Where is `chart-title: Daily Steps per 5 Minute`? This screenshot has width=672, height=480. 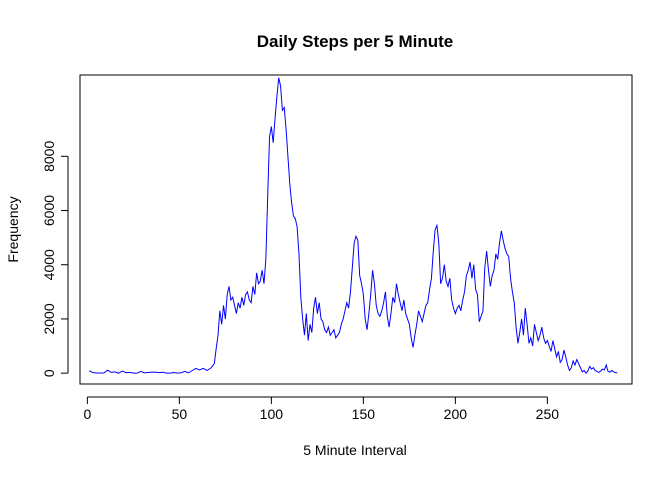 chart-title: Daily Steps per 5 Minute is located at coordinates (355, 41).